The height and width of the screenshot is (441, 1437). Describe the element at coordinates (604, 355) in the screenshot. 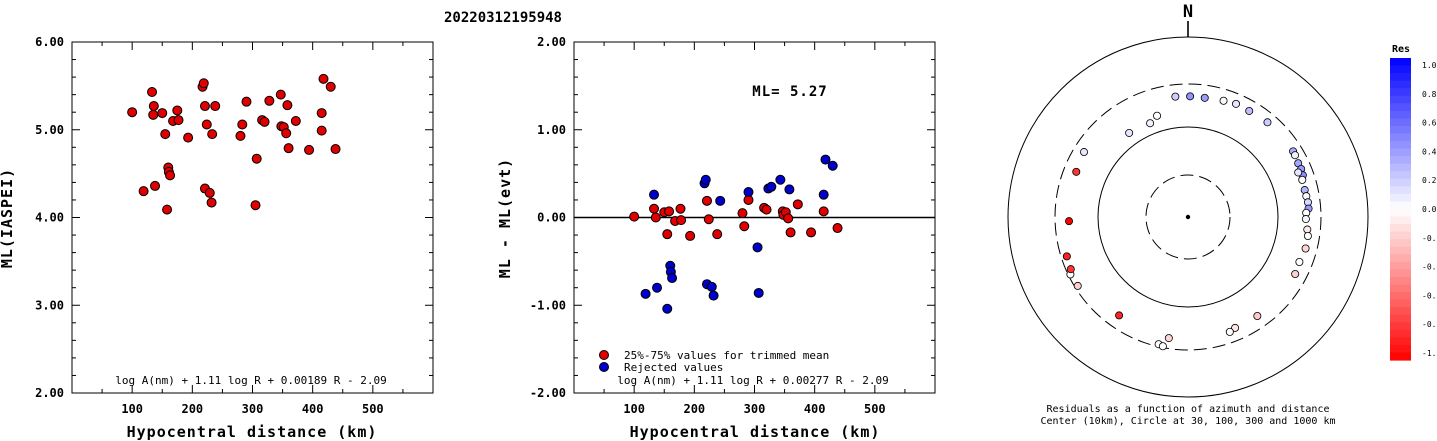

I see `legend-marker-trimmed` at that location.